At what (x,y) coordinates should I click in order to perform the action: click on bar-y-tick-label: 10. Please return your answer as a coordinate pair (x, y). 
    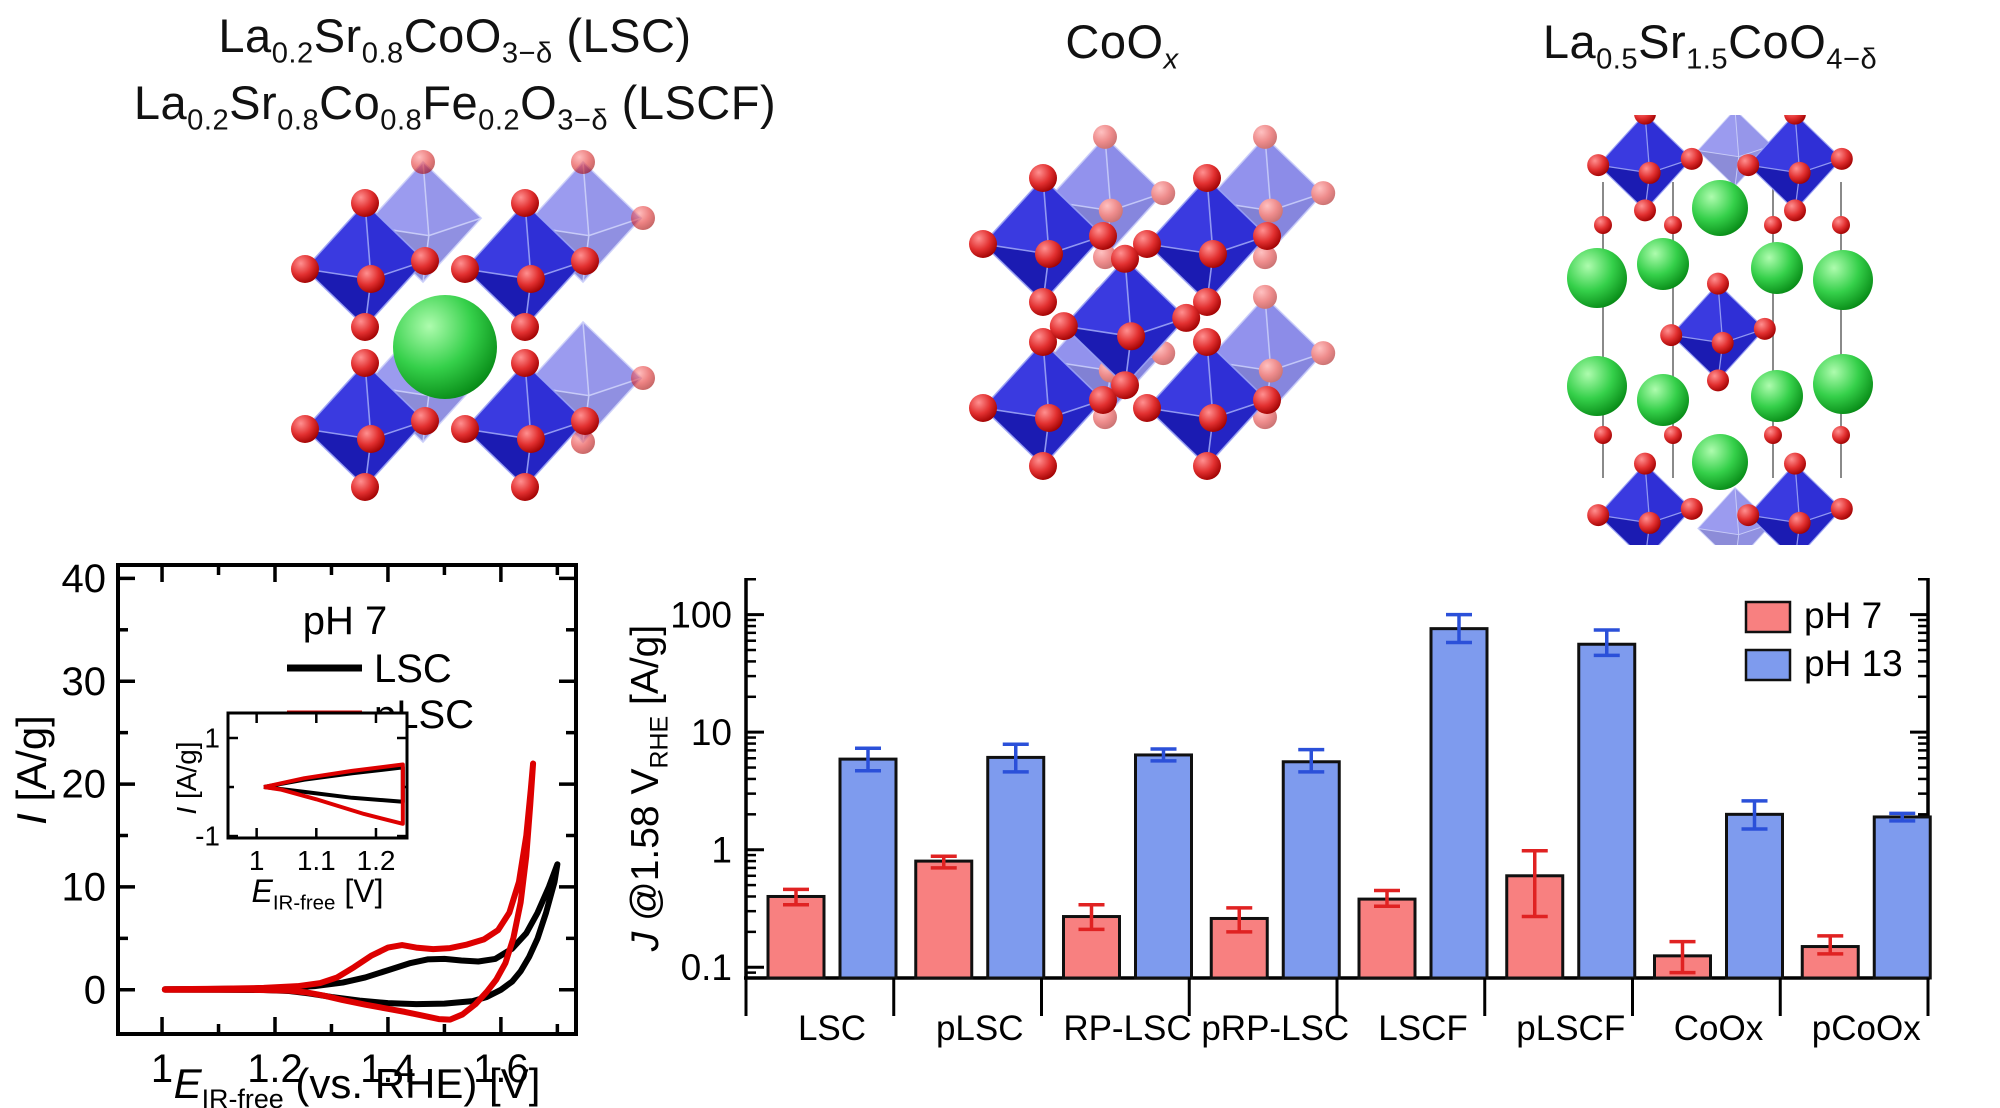
    Looking at the image, I should click on (711, 732).